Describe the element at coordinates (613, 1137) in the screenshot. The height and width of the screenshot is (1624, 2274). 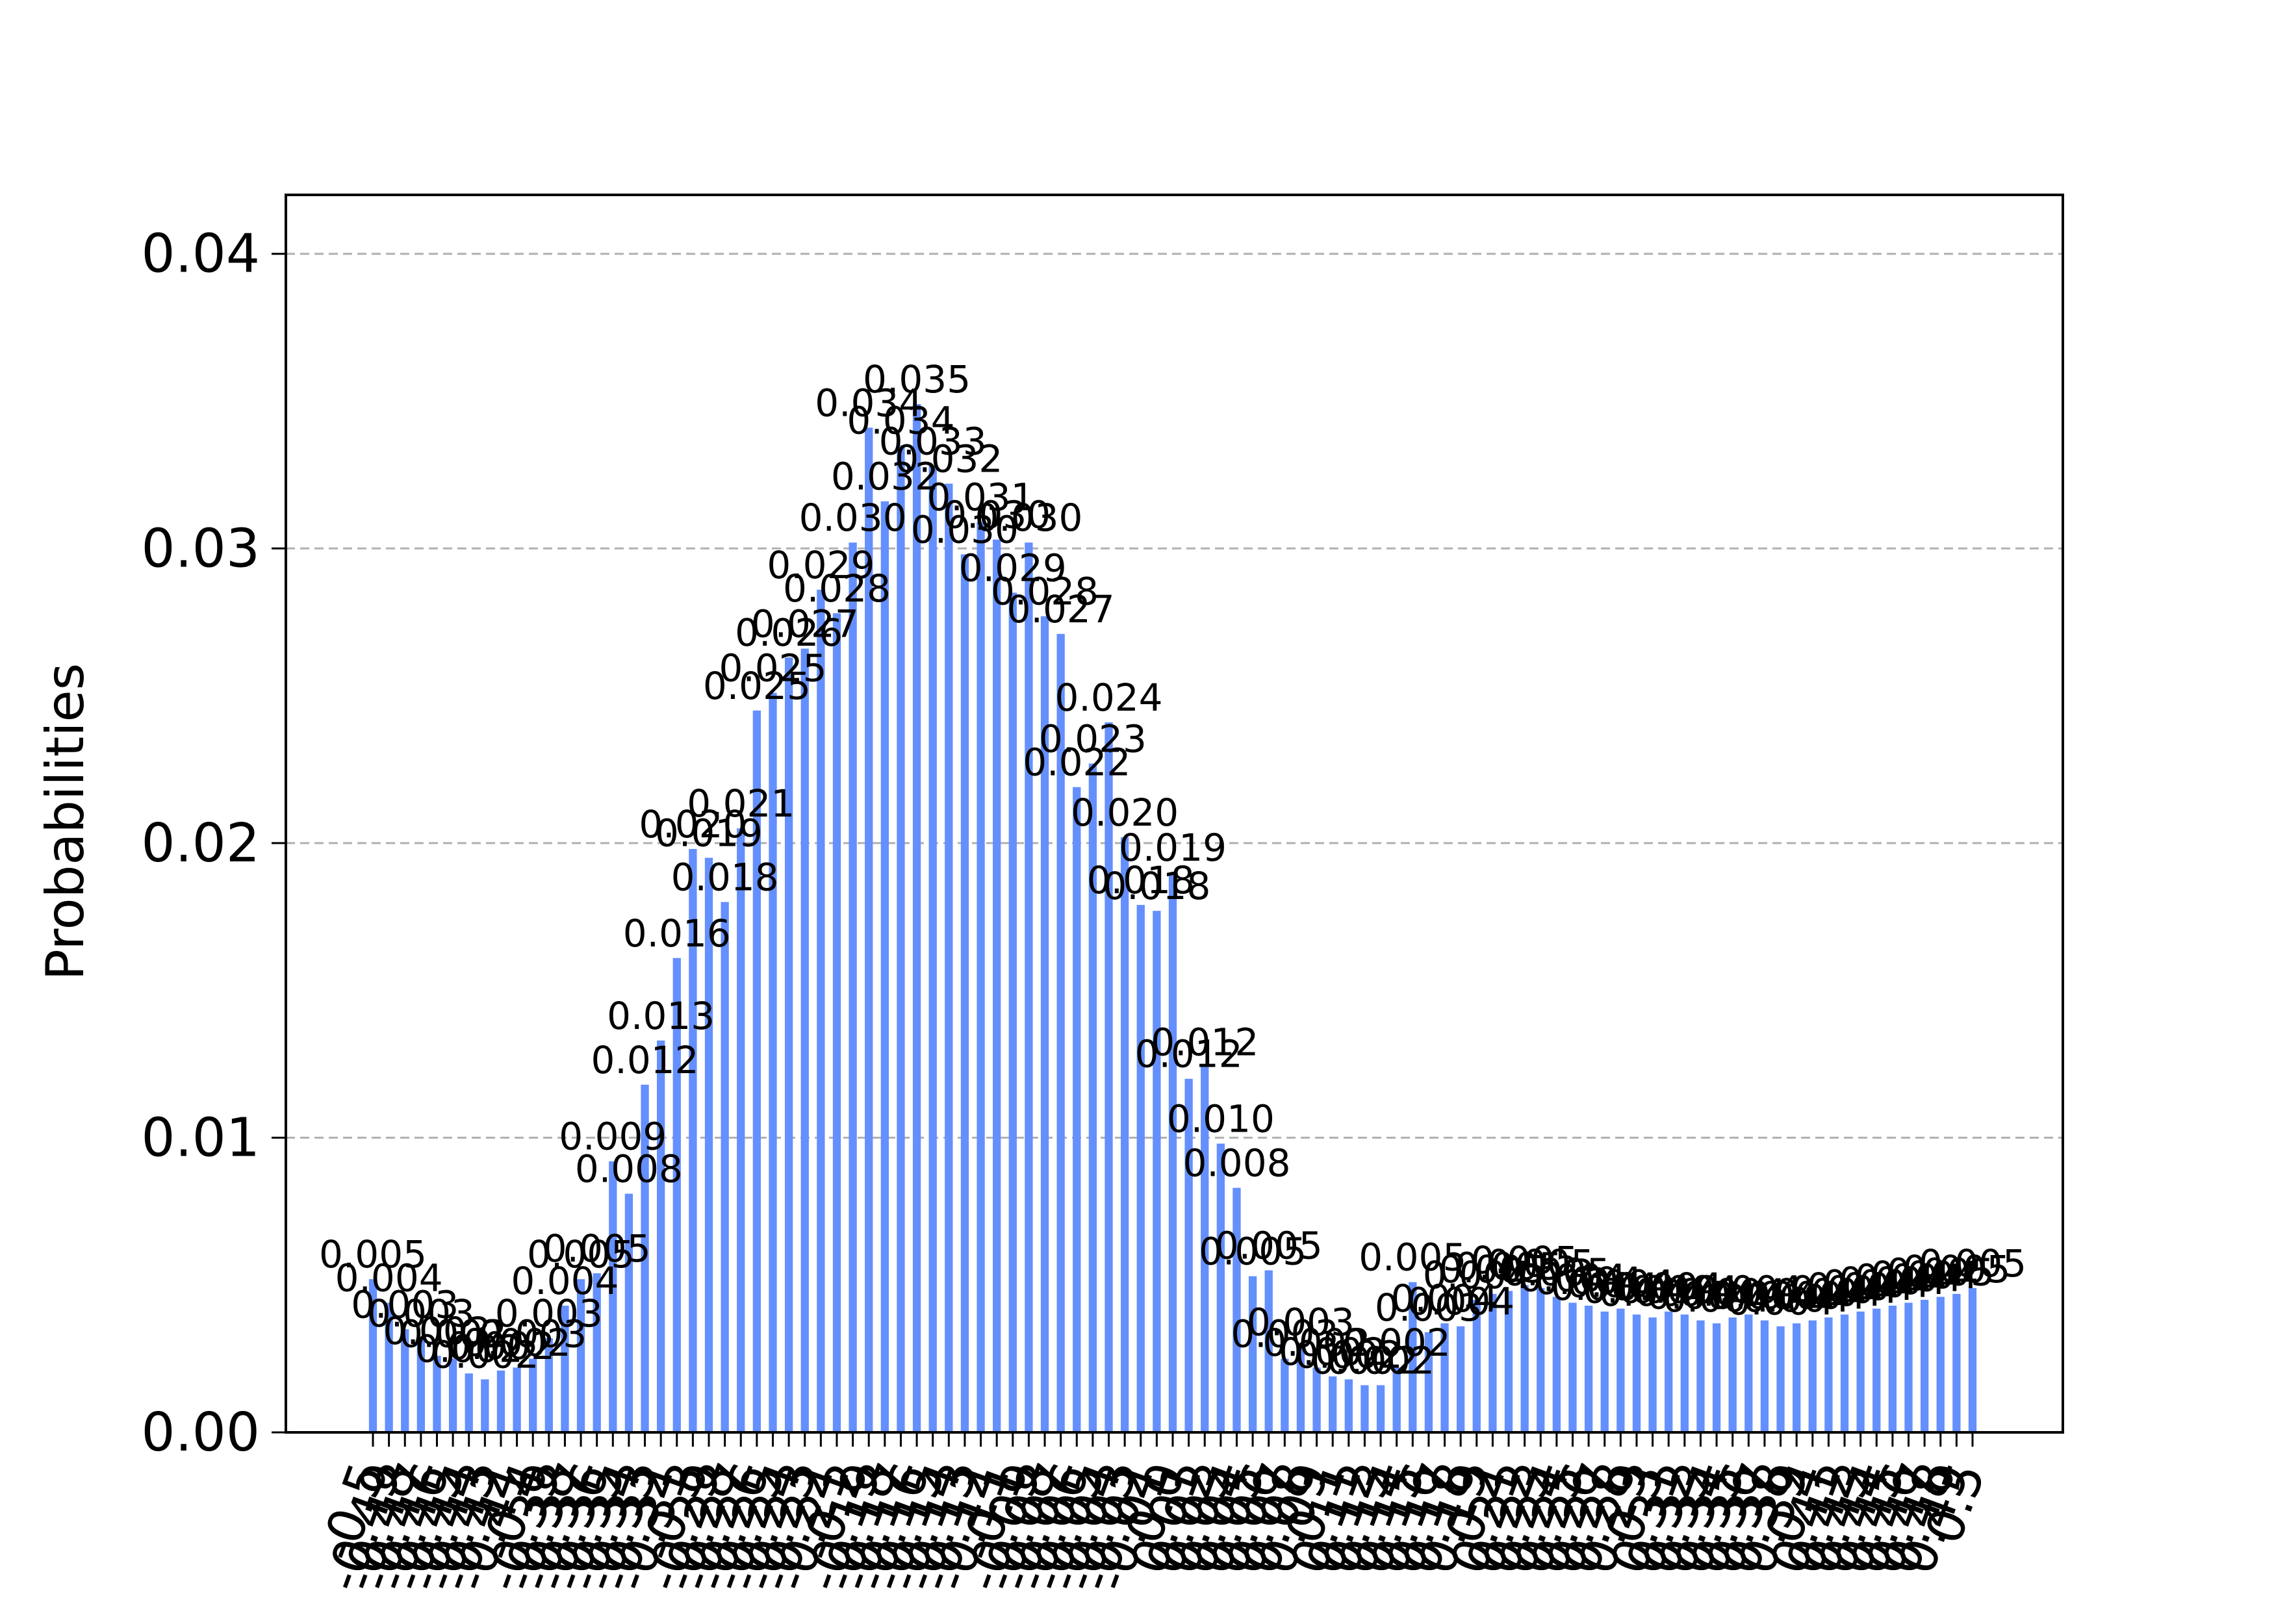
I see `bar-value-label: 0.009` at that location.